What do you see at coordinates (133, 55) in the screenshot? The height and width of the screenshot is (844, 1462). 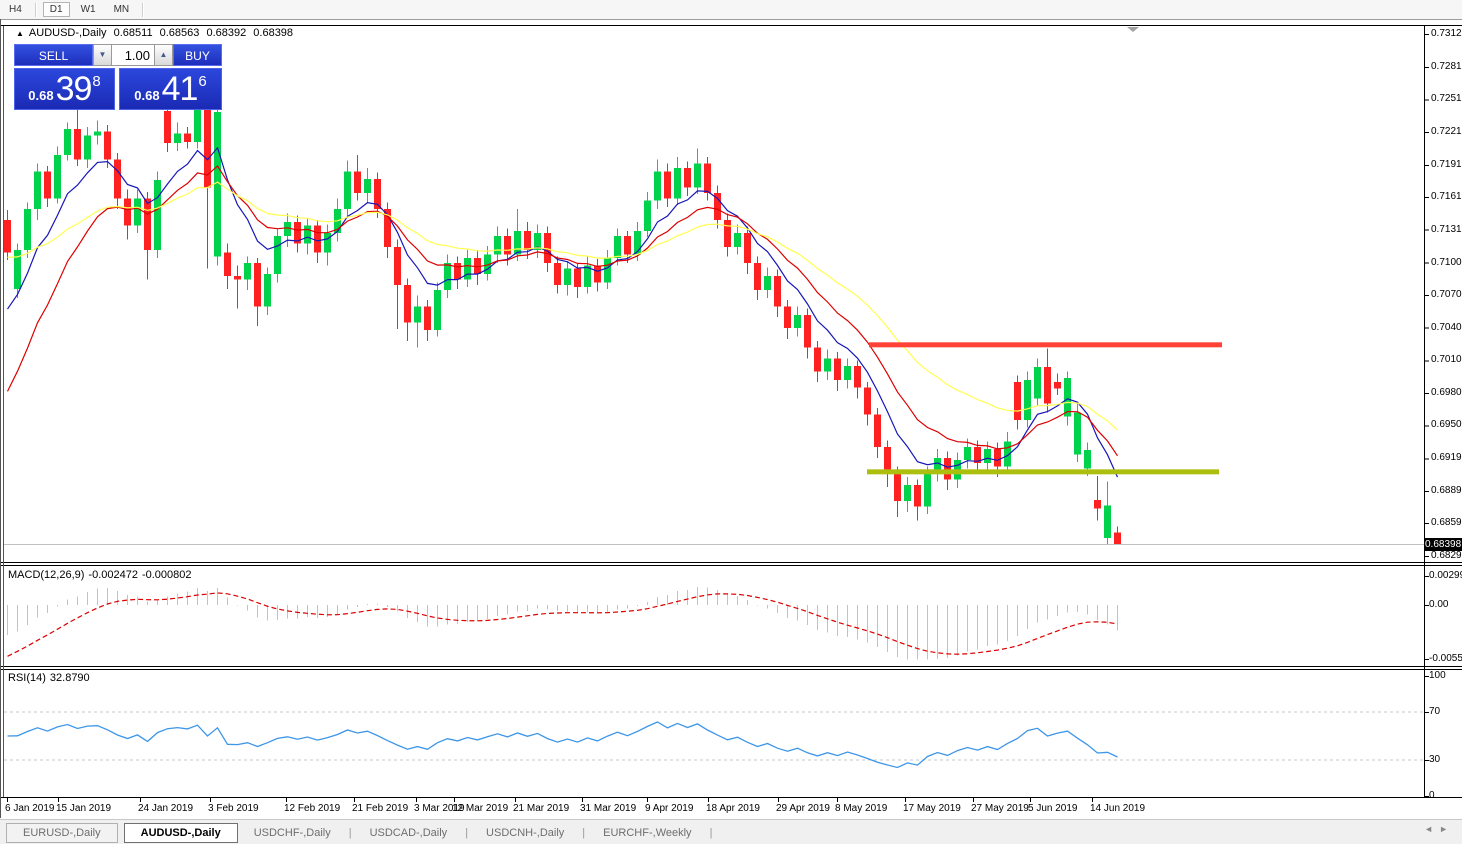 I see `volume-input` at bounding box center [133, 55].